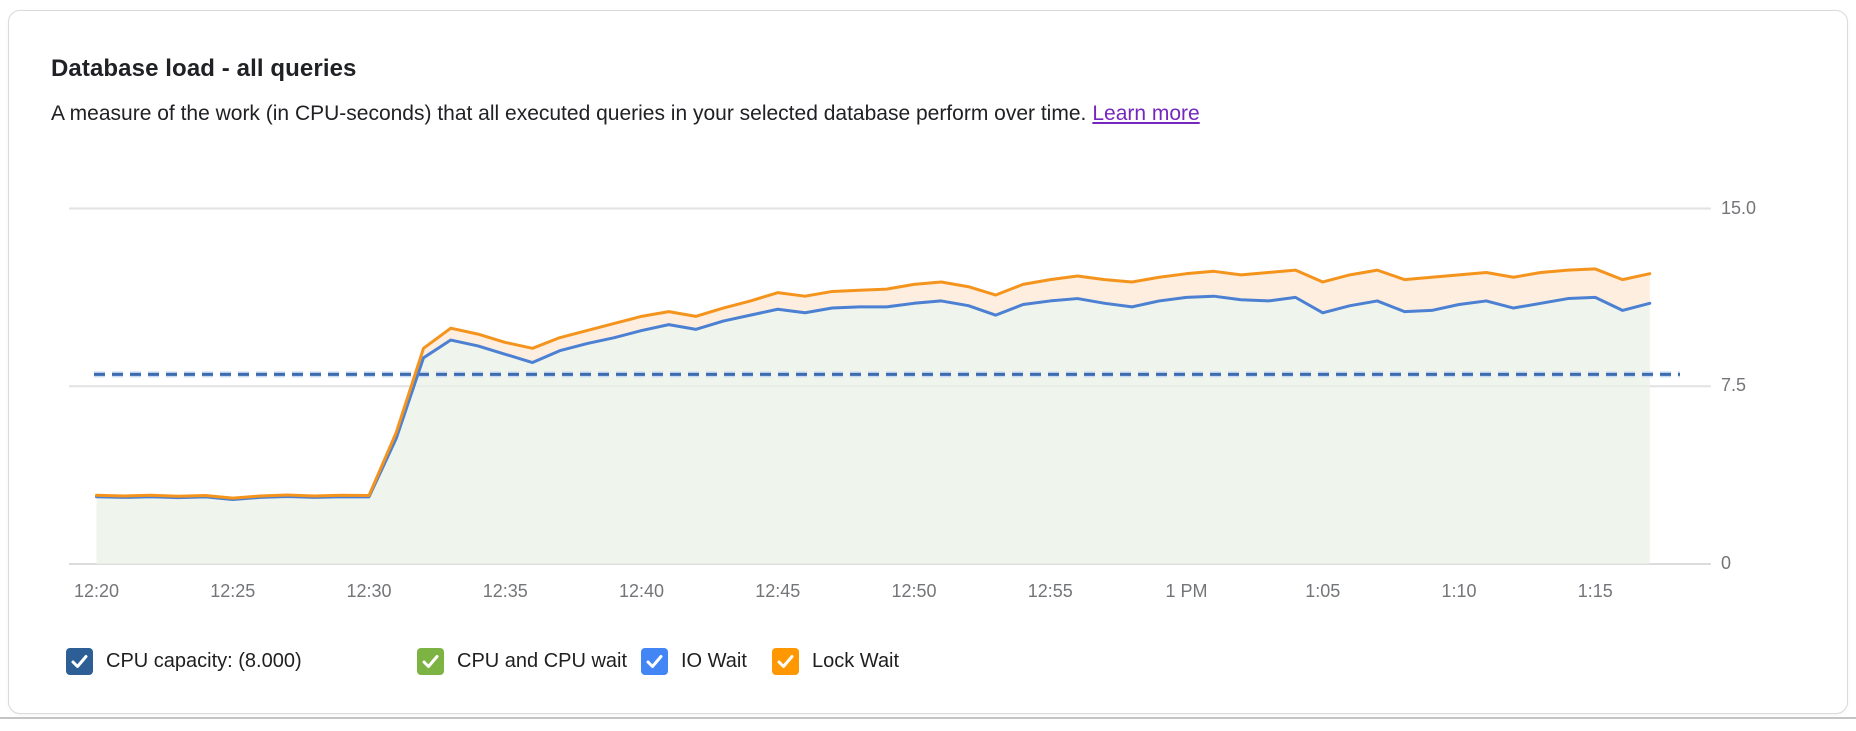 The width and height of the screenshot is (1856, 731). What do you see at coordinates (1739, 207) in the screenshot?
I see `y-tick-label: 15.0` at bounding box center [1739, 207].